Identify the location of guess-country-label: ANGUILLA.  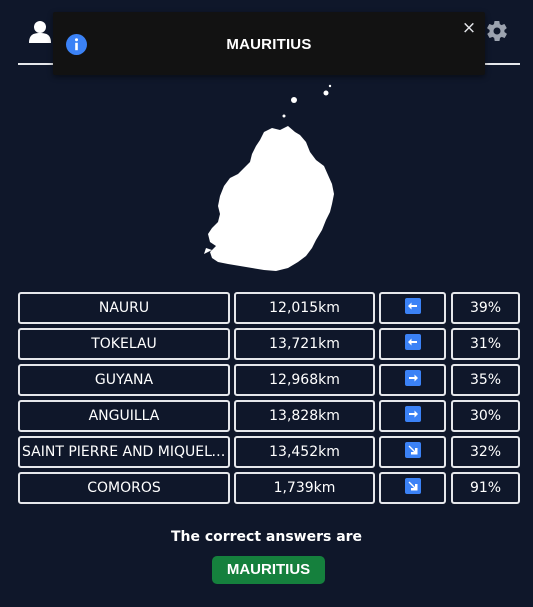
(124, 416).